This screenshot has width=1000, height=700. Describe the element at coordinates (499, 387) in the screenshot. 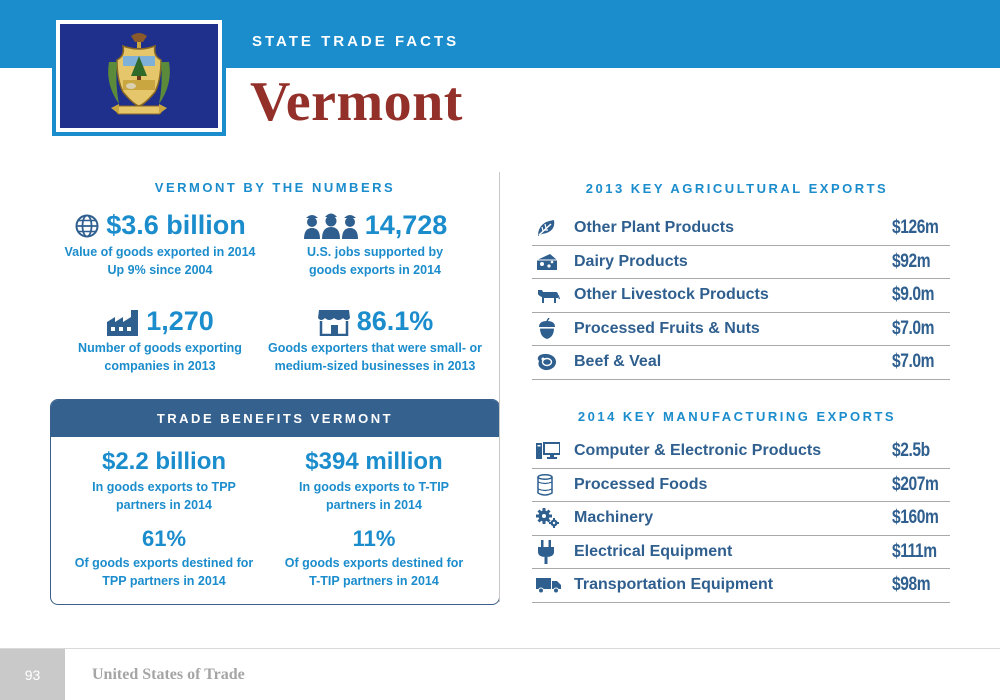

I see `column-divider` at that location.